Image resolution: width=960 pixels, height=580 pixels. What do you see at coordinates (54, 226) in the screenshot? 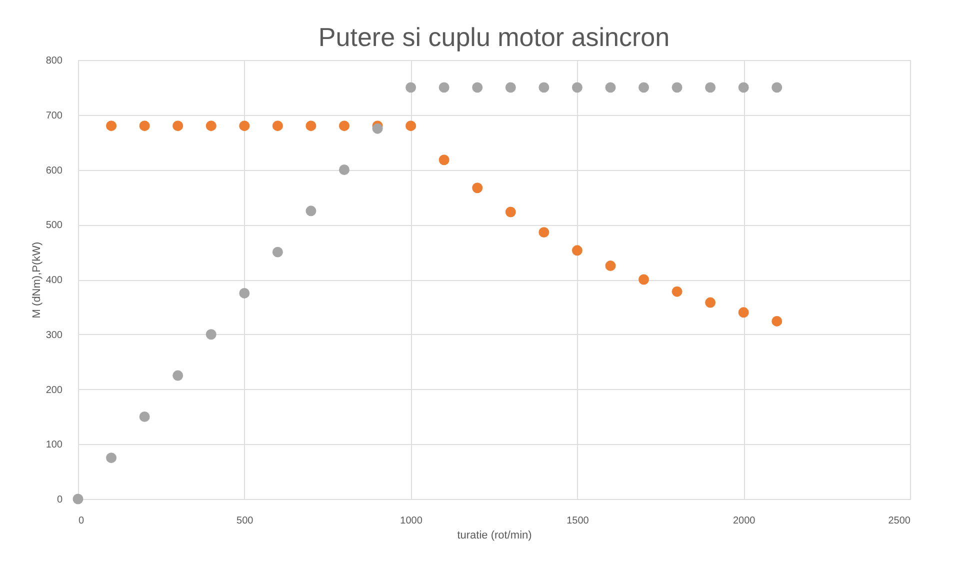
I see `y-tick-label: 500` at bounding box center [54, 226].